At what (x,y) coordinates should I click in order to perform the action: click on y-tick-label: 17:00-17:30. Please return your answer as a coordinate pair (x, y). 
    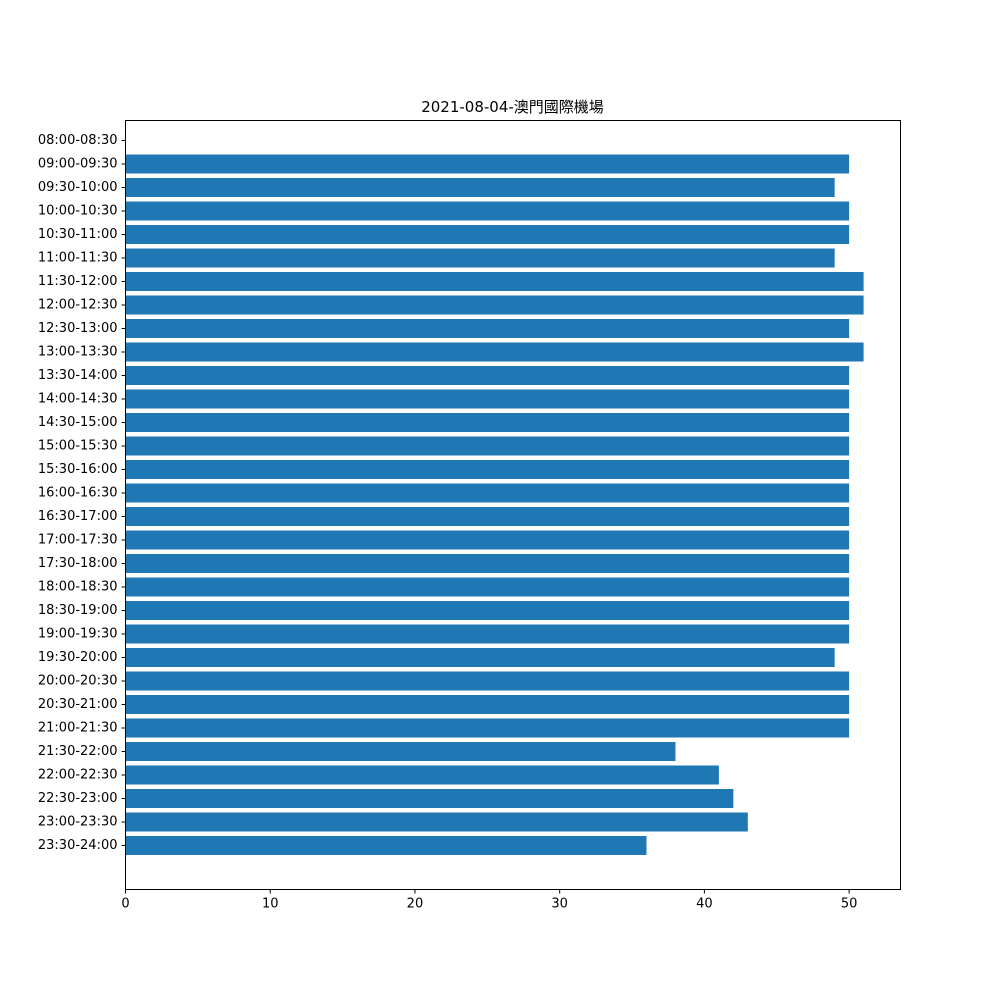
    Looking at the image, I should click on (78, 540).